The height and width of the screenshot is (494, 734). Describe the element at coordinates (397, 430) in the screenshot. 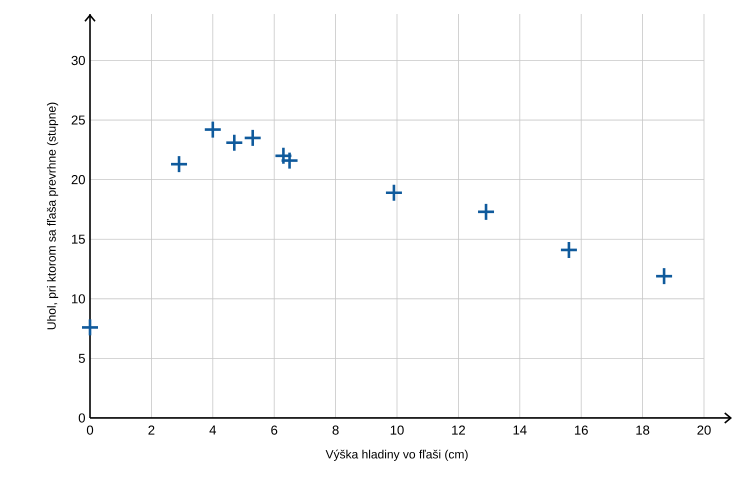

I see `x-tick-label: 10` at that location.